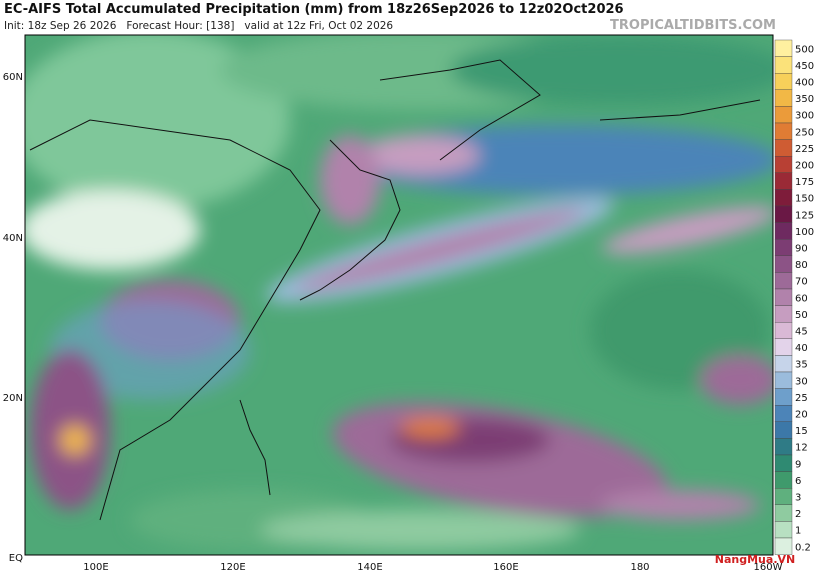 The height and width of the screenshot is (573, 819). What do you see at coordinates (804, 49) in the screenshot?
I see `colorbar-label: 500` at bounding box center [804, 49].